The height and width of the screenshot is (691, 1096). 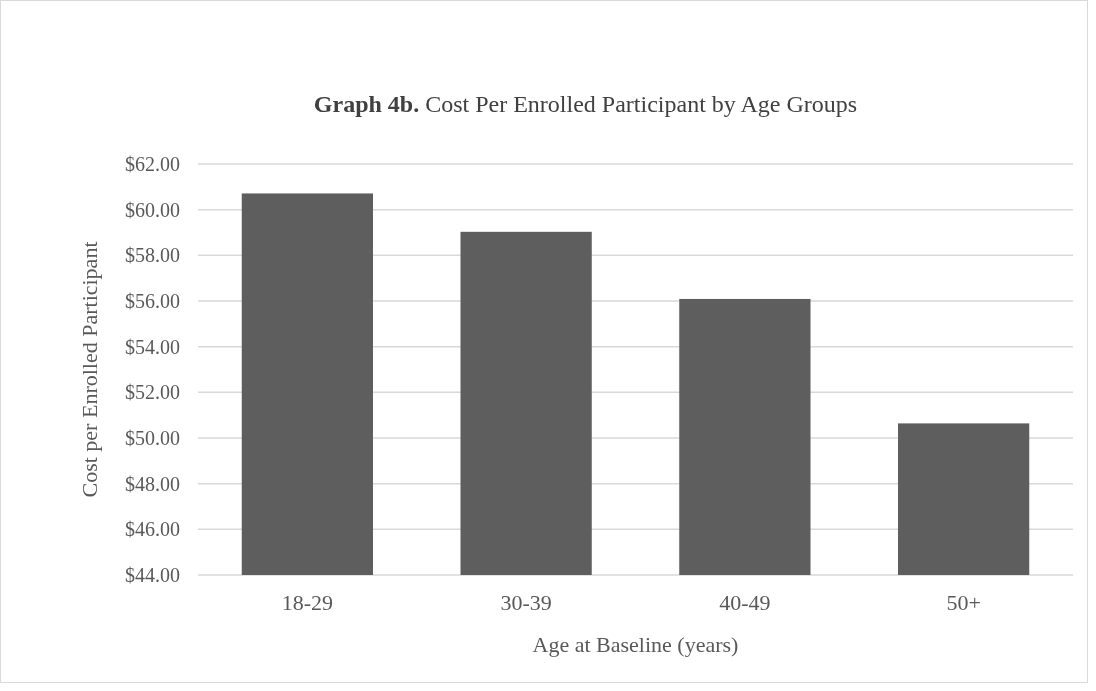 What do you see at coordinates (585, 104) in the screenshot?
I see `chart-title: Graph 4b. Cost Per Enrolled Participant by Age Groups` at bounding box center [585, 104].